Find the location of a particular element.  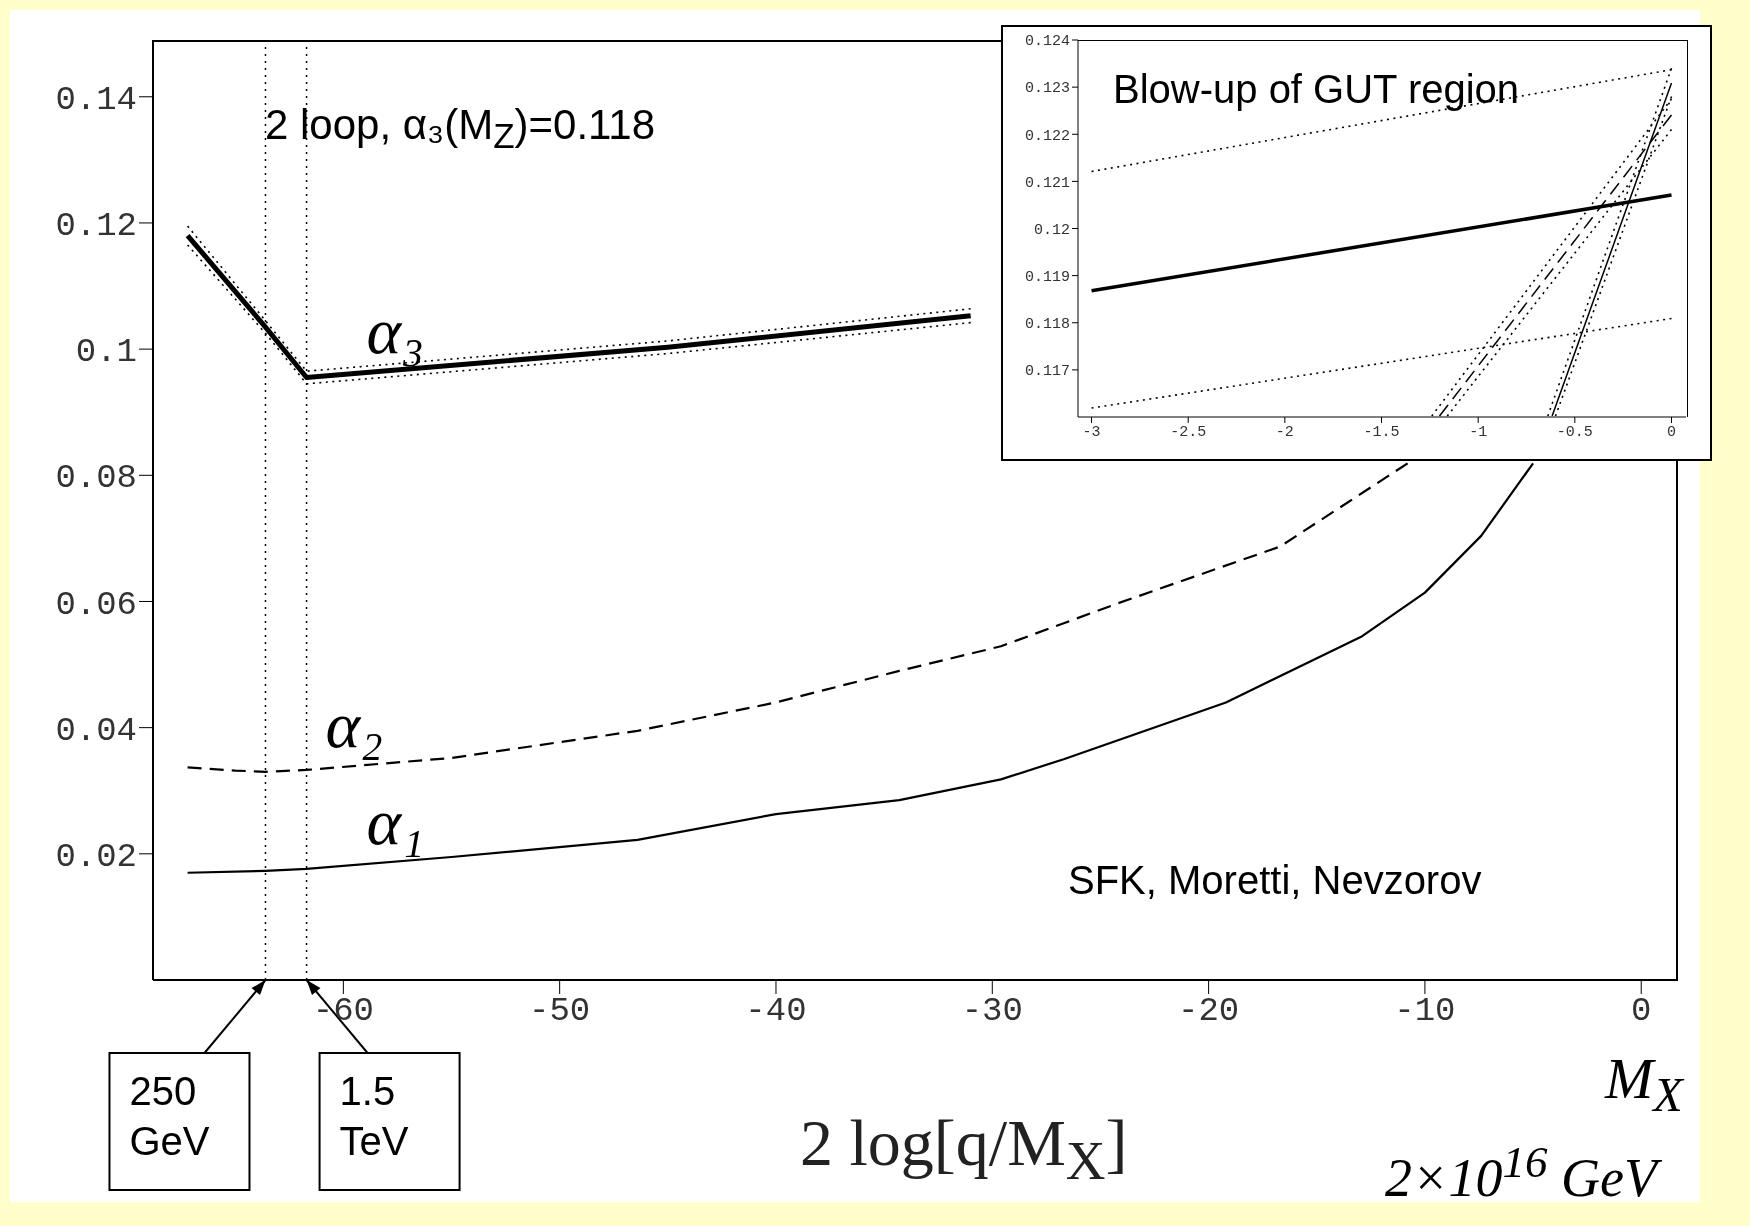

y-tick-label: 0.06 is located at coordinates (96, 604).